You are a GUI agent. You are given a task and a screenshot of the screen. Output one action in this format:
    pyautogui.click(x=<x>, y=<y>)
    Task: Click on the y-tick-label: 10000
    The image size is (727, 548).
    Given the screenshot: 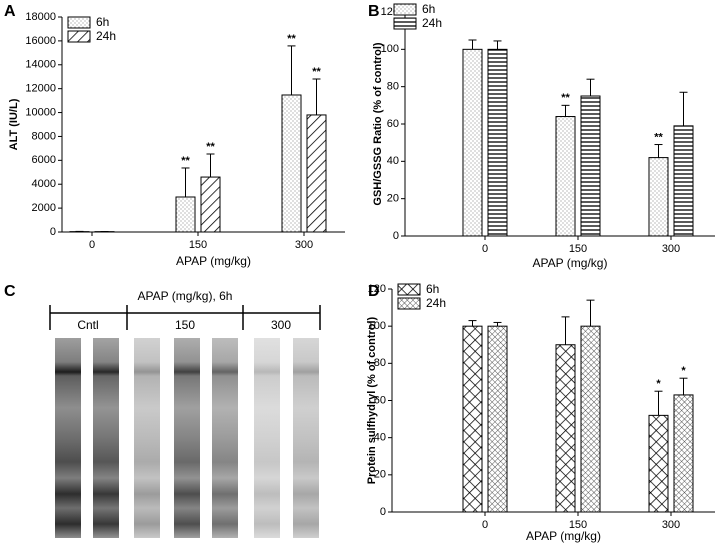 What is the action you would take?
    pyautogui.click(x=40, y=112)
    